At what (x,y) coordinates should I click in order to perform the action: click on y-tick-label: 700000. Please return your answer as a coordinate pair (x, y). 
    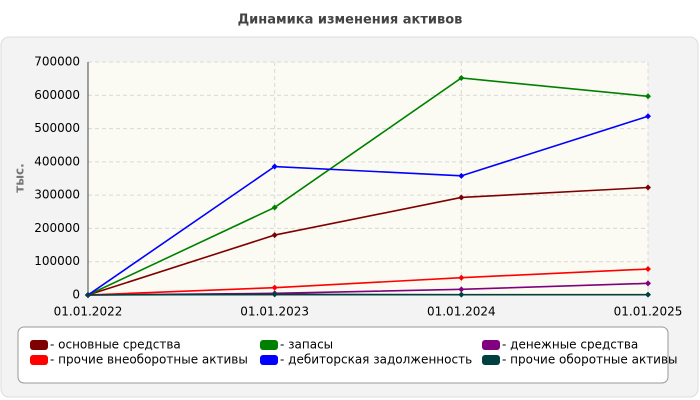
    Looking at the image, I should click on (57, 62).